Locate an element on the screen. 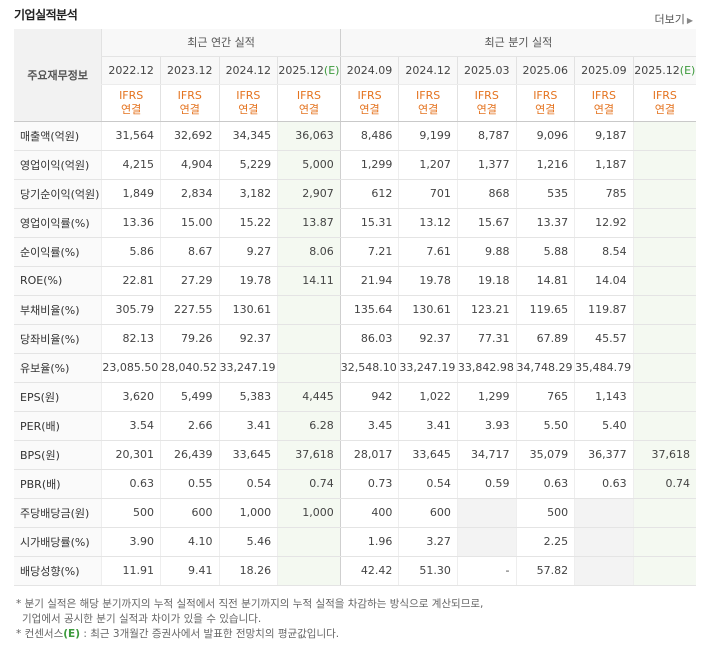  period-label: 2025.12 is located at coordinates (301, 70).